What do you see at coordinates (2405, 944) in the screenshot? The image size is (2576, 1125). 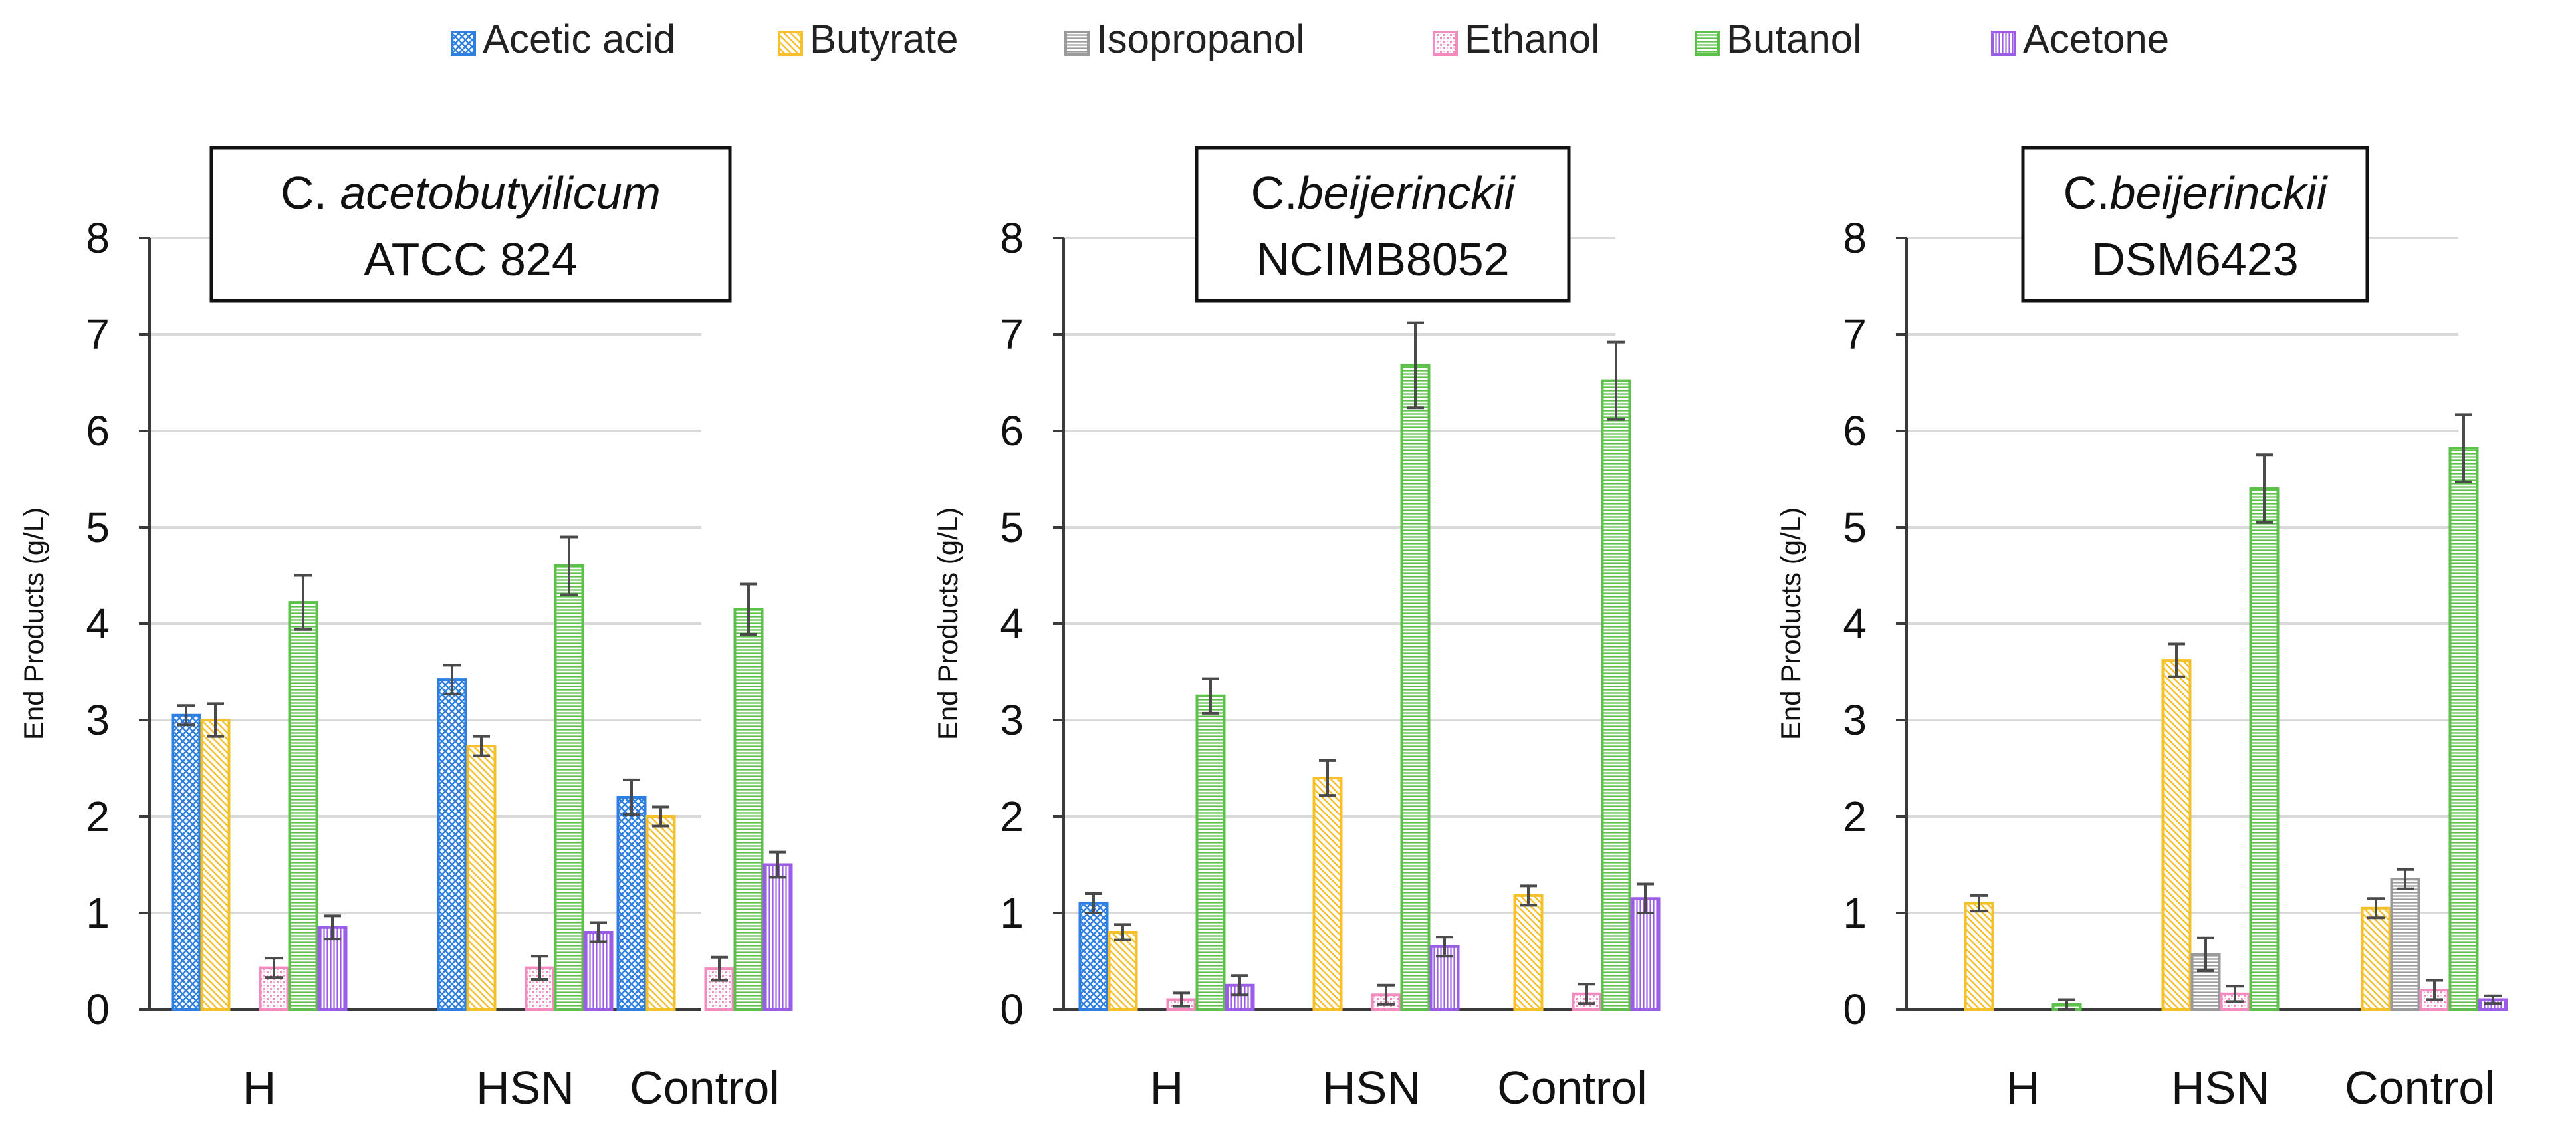 I see `bar-control-isopropanol` at bounding box center [2405, 944].